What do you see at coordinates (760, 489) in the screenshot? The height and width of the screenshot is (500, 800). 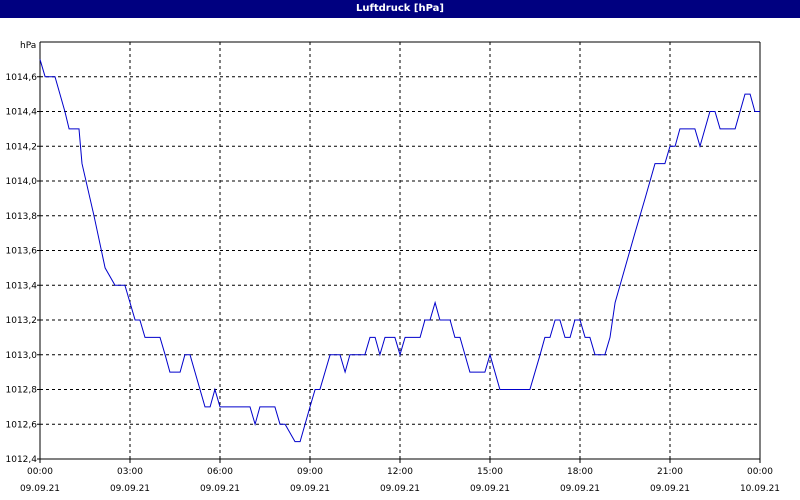 I see `x-tick-date: 10.09.21` at bounding box center [760, 489].